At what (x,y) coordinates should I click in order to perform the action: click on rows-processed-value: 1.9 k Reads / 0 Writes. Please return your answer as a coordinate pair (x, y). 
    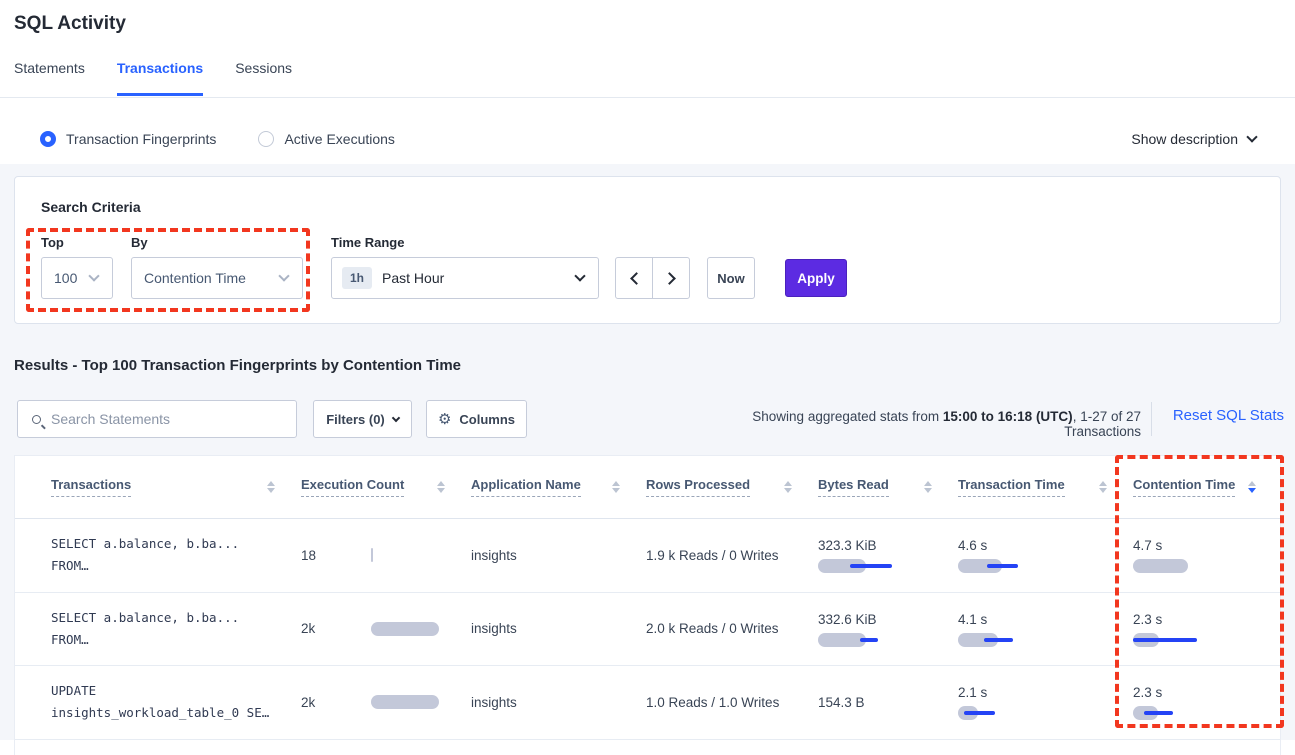
    Looking at the image, I should click on (712, 555).